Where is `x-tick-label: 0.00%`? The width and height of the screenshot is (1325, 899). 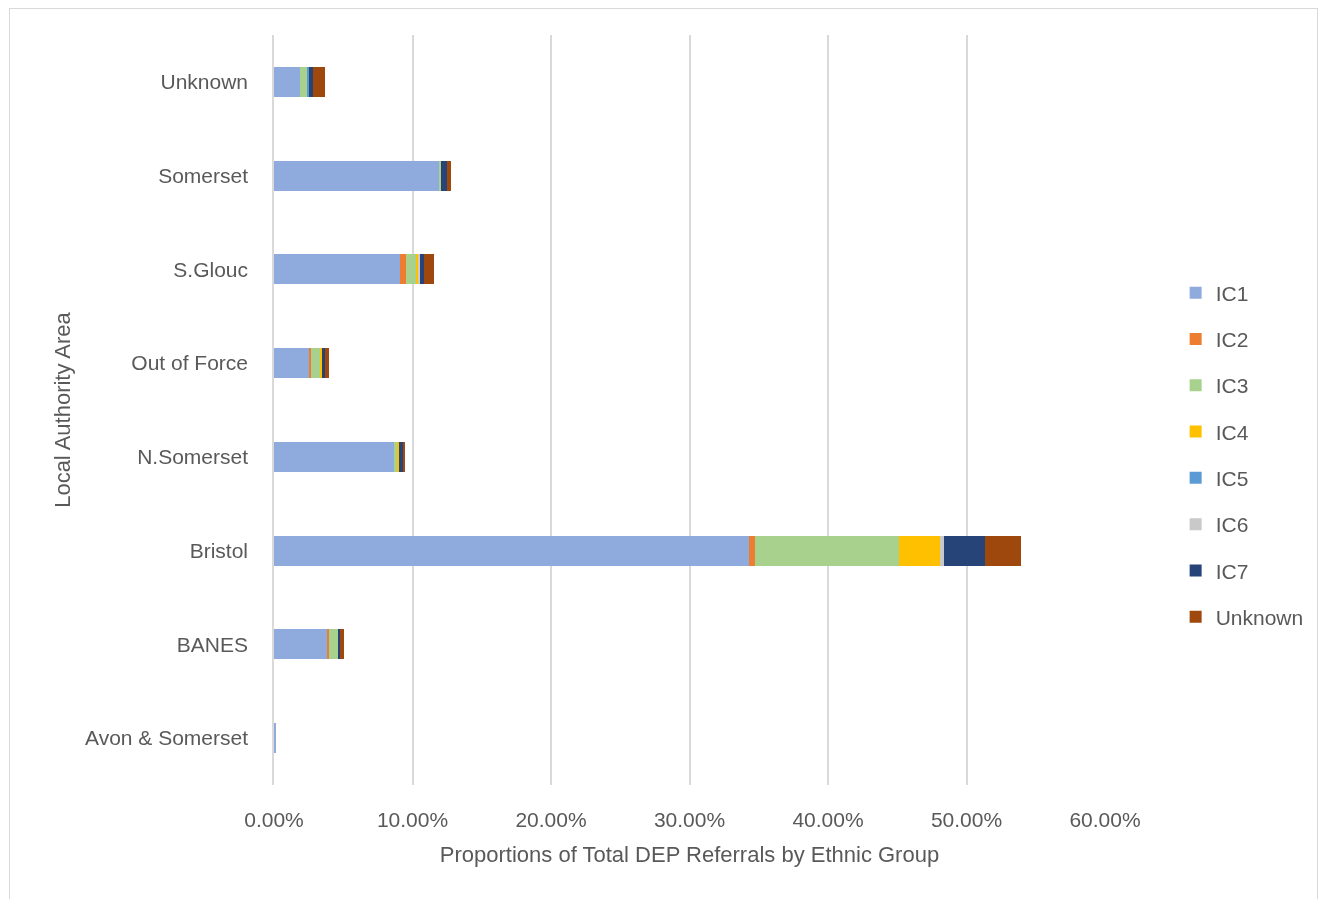
x-tick-label: 0.00% is located at coordinates (274, 819).